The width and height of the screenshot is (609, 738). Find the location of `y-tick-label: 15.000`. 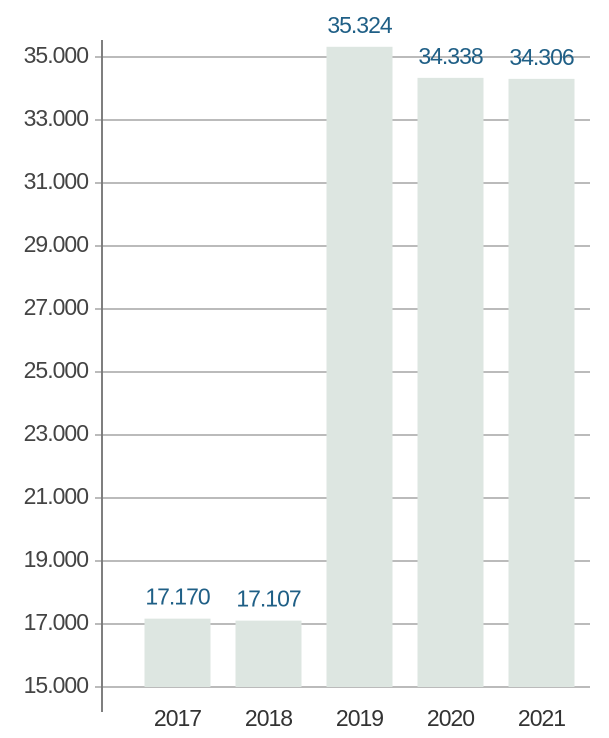

y-tick-label: 15.000 is located at coordinates (56, 685).